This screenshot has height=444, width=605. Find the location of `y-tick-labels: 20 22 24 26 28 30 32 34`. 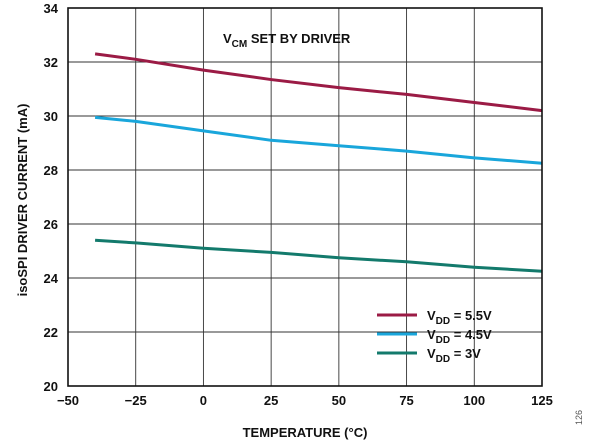

y-tick-labels: 20 22 24 26 28 30 32 34 is located at coordinates (51, 197).